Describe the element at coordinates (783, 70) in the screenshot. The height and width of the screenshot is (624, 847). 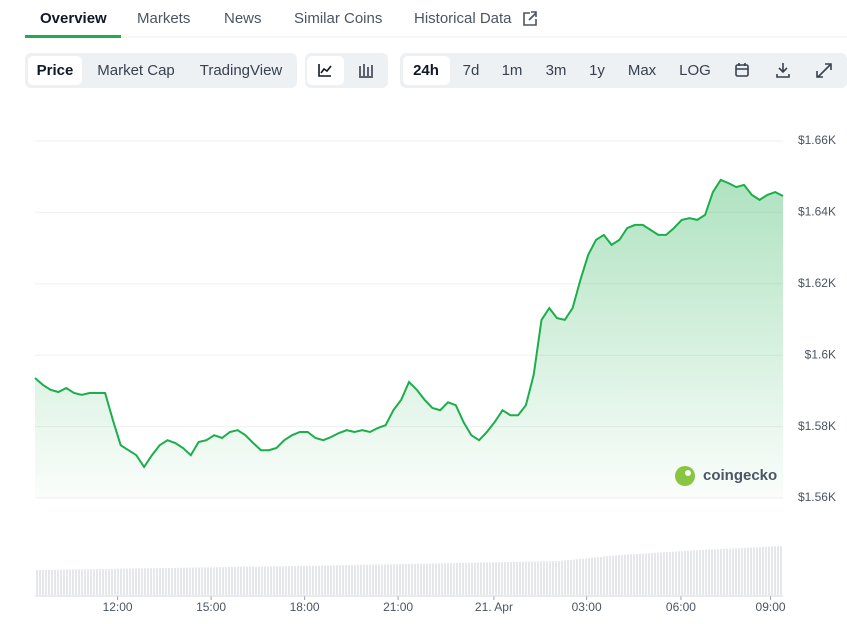
I see `download-icon` at that location.